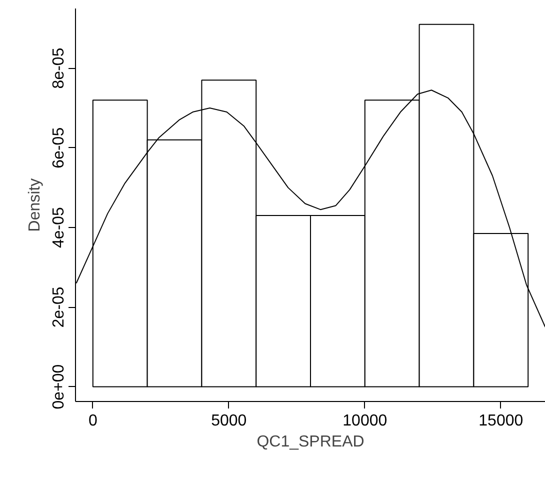  I want to click on y-tick-label: 8e-05, so click(59, 68).